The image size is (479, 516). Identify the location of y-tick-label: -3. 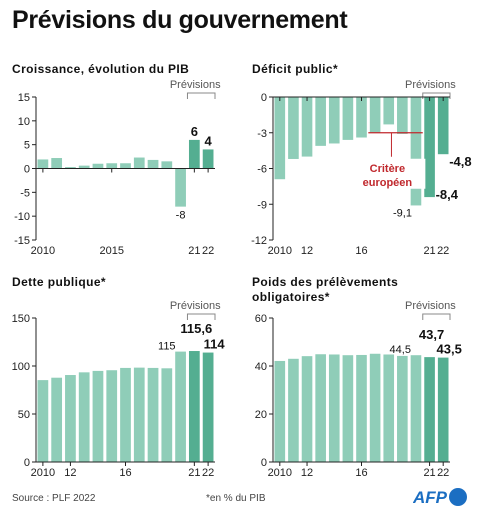
(262, 134).